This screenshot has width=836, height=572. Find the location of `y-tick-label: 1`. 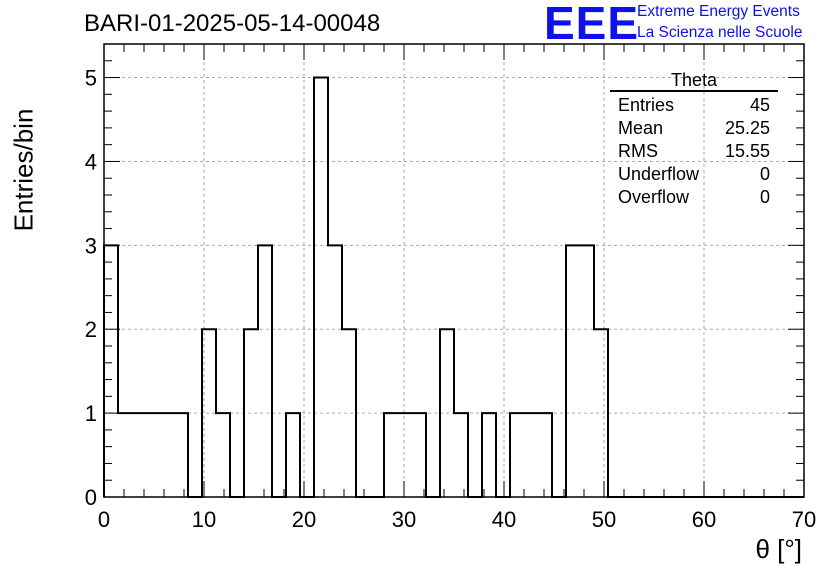

y-tick-label: 1 is located at coordinates (91, 413).